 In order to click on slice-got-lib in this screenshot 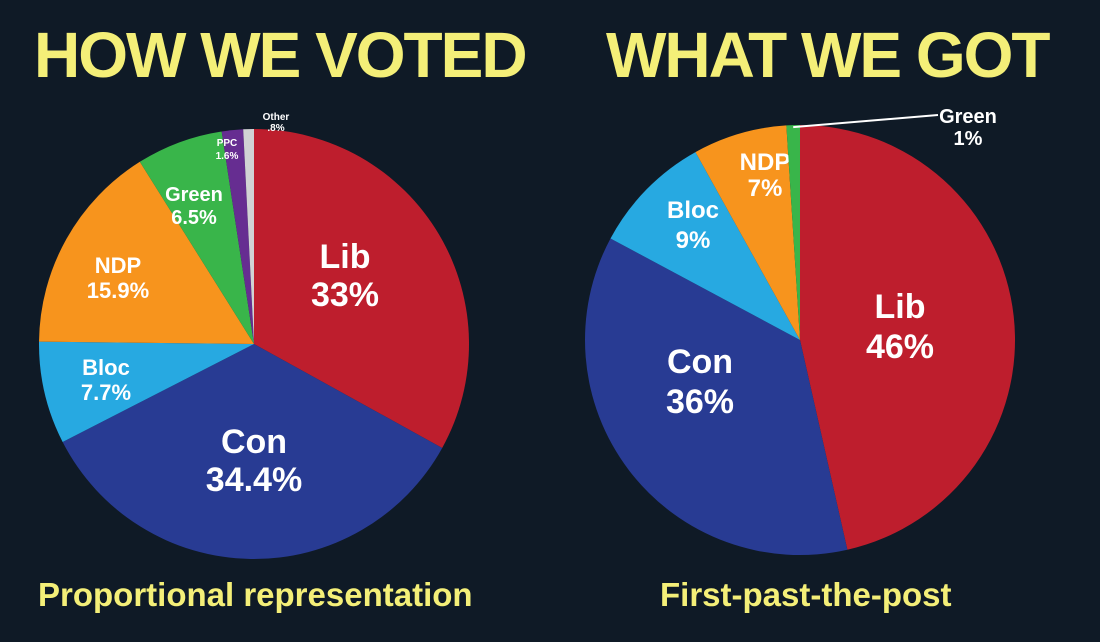, I will do `click(908, 337)`.